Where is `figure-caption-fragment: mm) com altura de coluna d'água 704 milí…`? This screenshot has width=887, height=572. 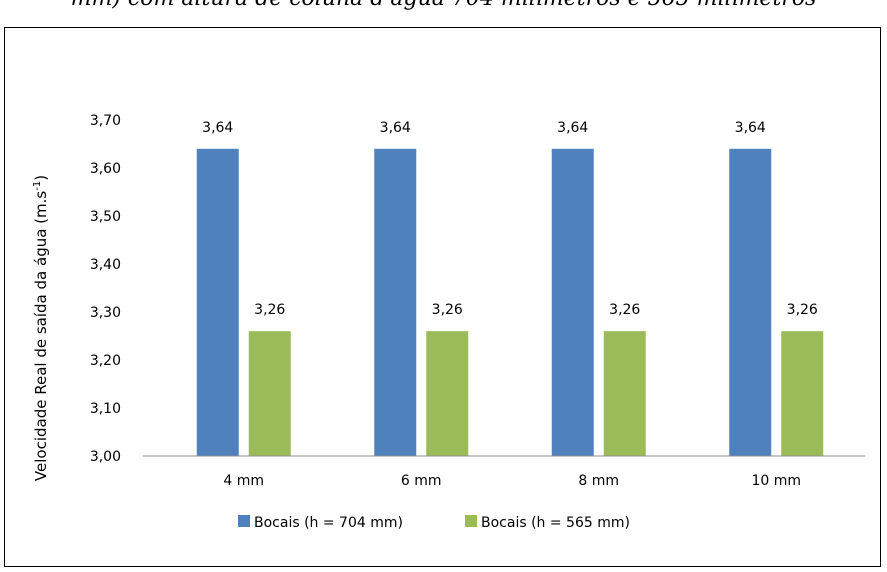
figure-caption-fragment: mm) com altura de coluna d'água 704 milí… is located at coordinates (443, 8).